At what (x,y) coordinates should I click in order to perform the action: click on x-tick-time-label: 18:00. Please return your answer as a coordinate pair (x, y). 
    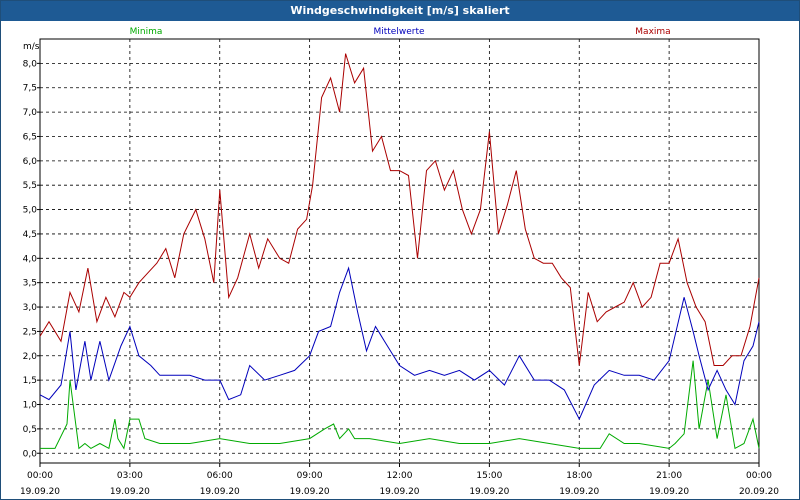
    Looking at the image, I should click on (579, 476).